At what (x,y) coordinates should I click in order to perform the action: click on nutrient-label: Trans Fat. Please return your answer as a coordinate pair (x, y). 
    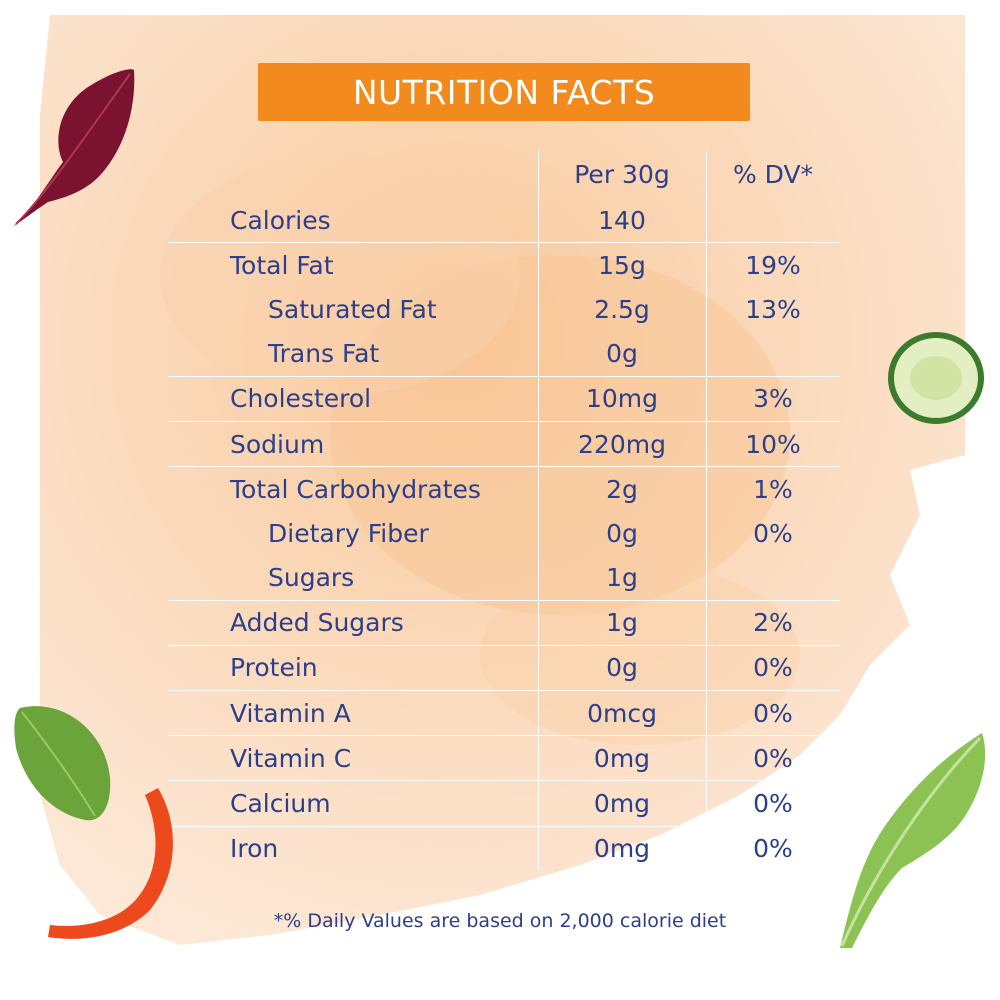
    Looking at the image, I should click on (324, 354).